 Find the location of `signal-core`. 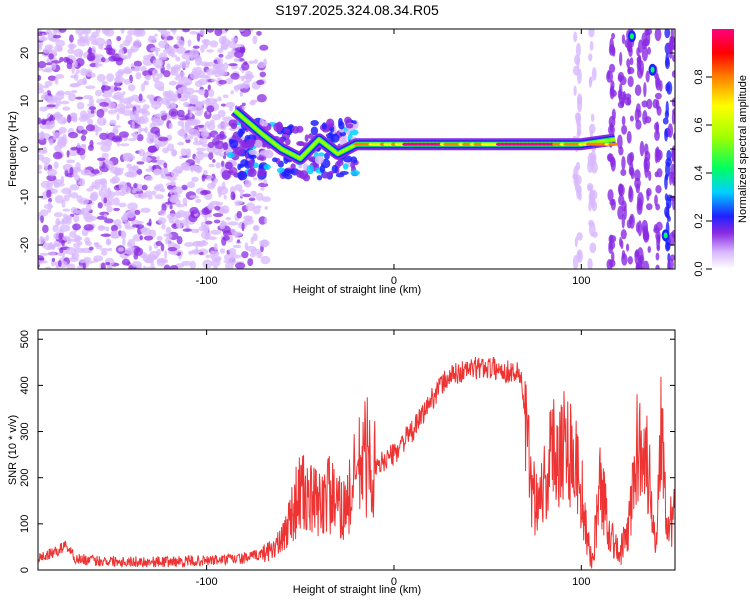

signal-core is located at coordinates (615, 144).